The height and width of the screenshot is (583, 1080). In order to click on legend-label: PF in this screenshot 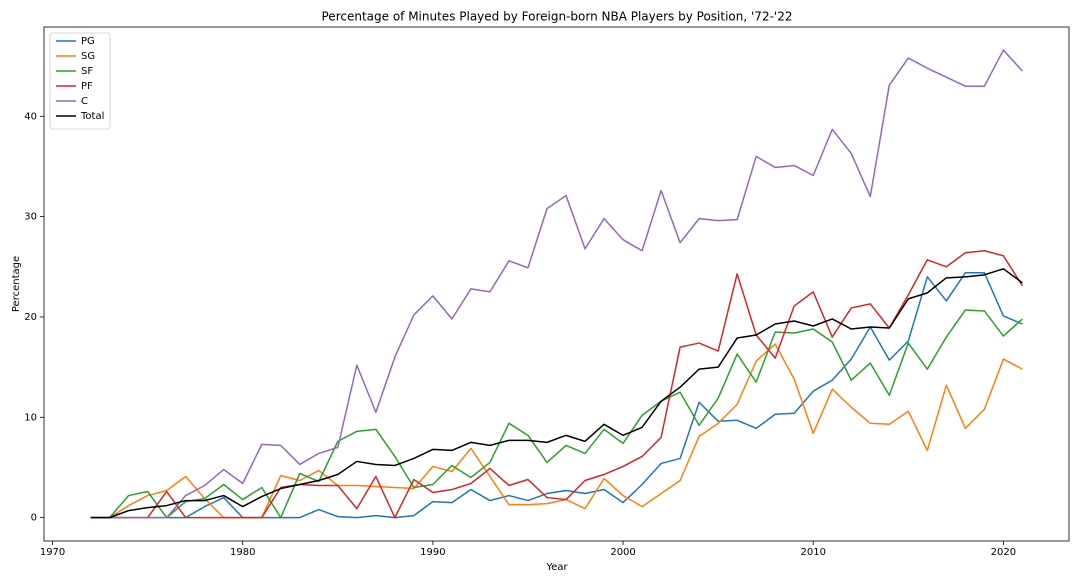, I will do `click(87, 86)`.